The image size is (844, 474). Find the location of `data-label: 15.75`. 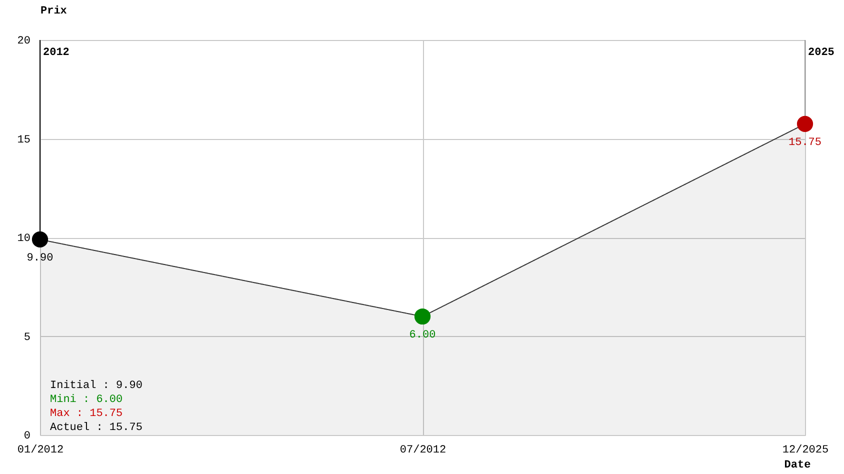

data-label: 15.75 is located at coordinates (805, 142).